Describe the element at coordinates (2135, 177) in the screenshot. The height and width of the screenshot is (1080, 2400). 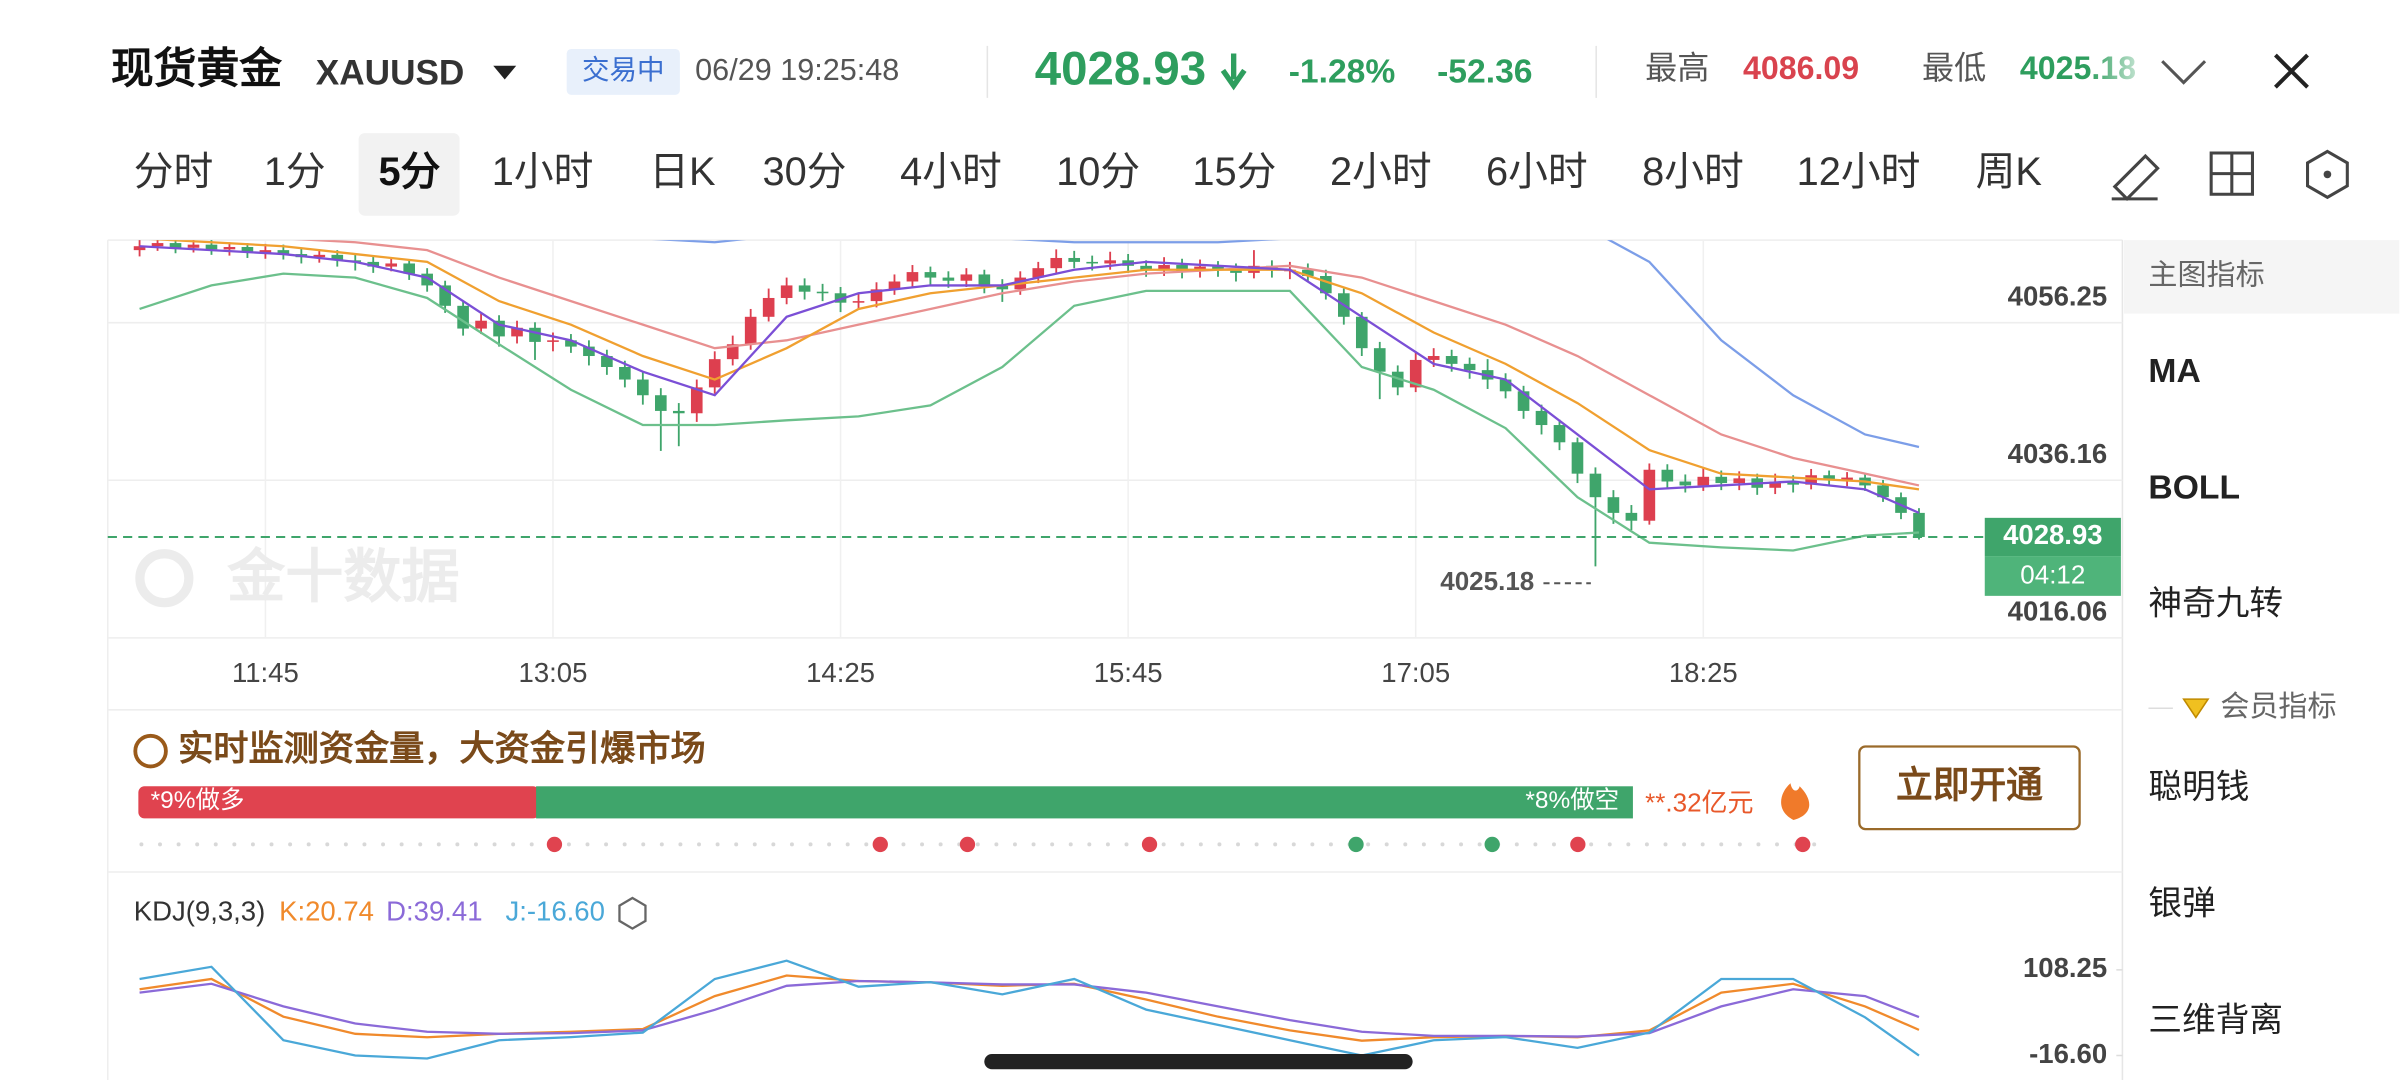
I see `draw-tool-icon` at that location.